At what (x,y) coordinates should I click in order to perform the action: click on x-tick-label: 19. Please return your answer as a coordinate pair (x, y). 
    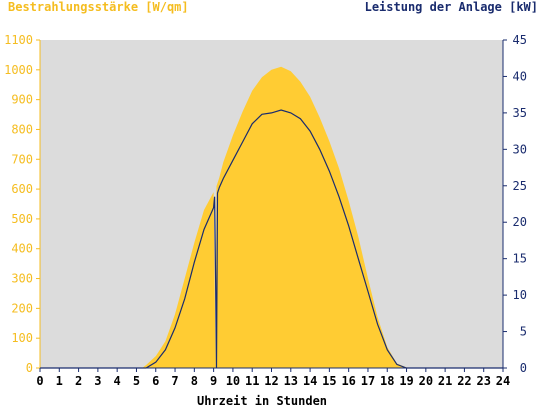
    Looking at the image, I should click on (406, 381).